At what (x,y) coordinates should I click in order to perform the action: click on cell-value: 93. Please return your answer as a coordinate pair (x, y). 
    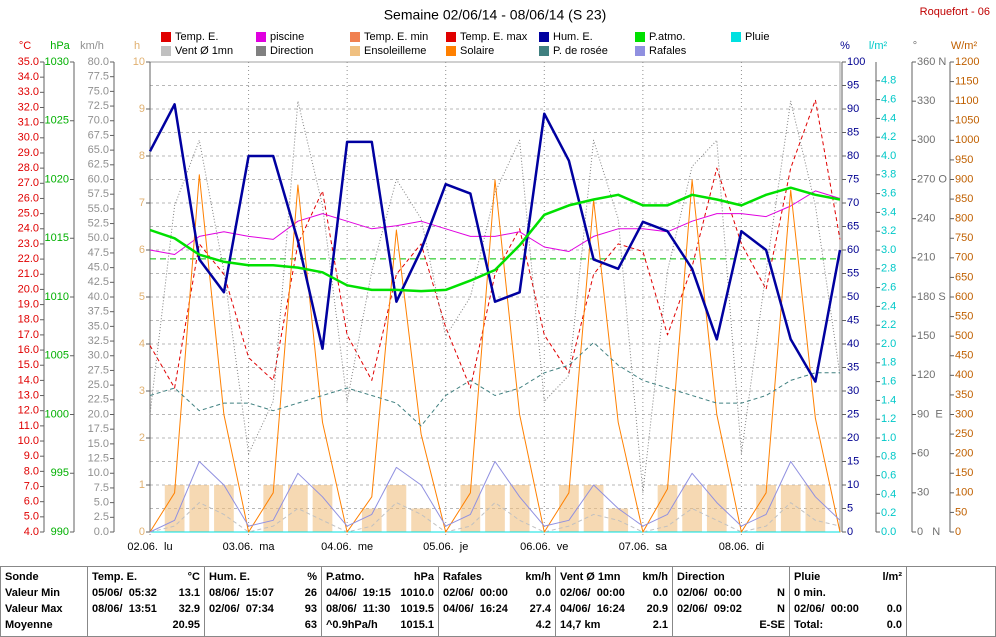
    Looking at the image, I should click on (310, 609).